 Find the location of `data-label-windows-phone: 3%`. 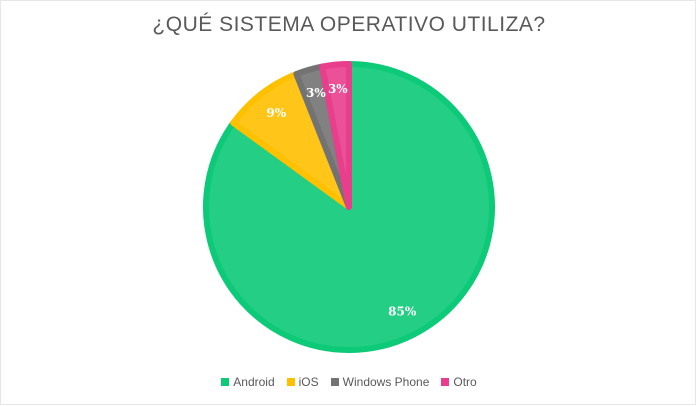

data-label-windows-phone: 3% is located at coordinates (316, 93).